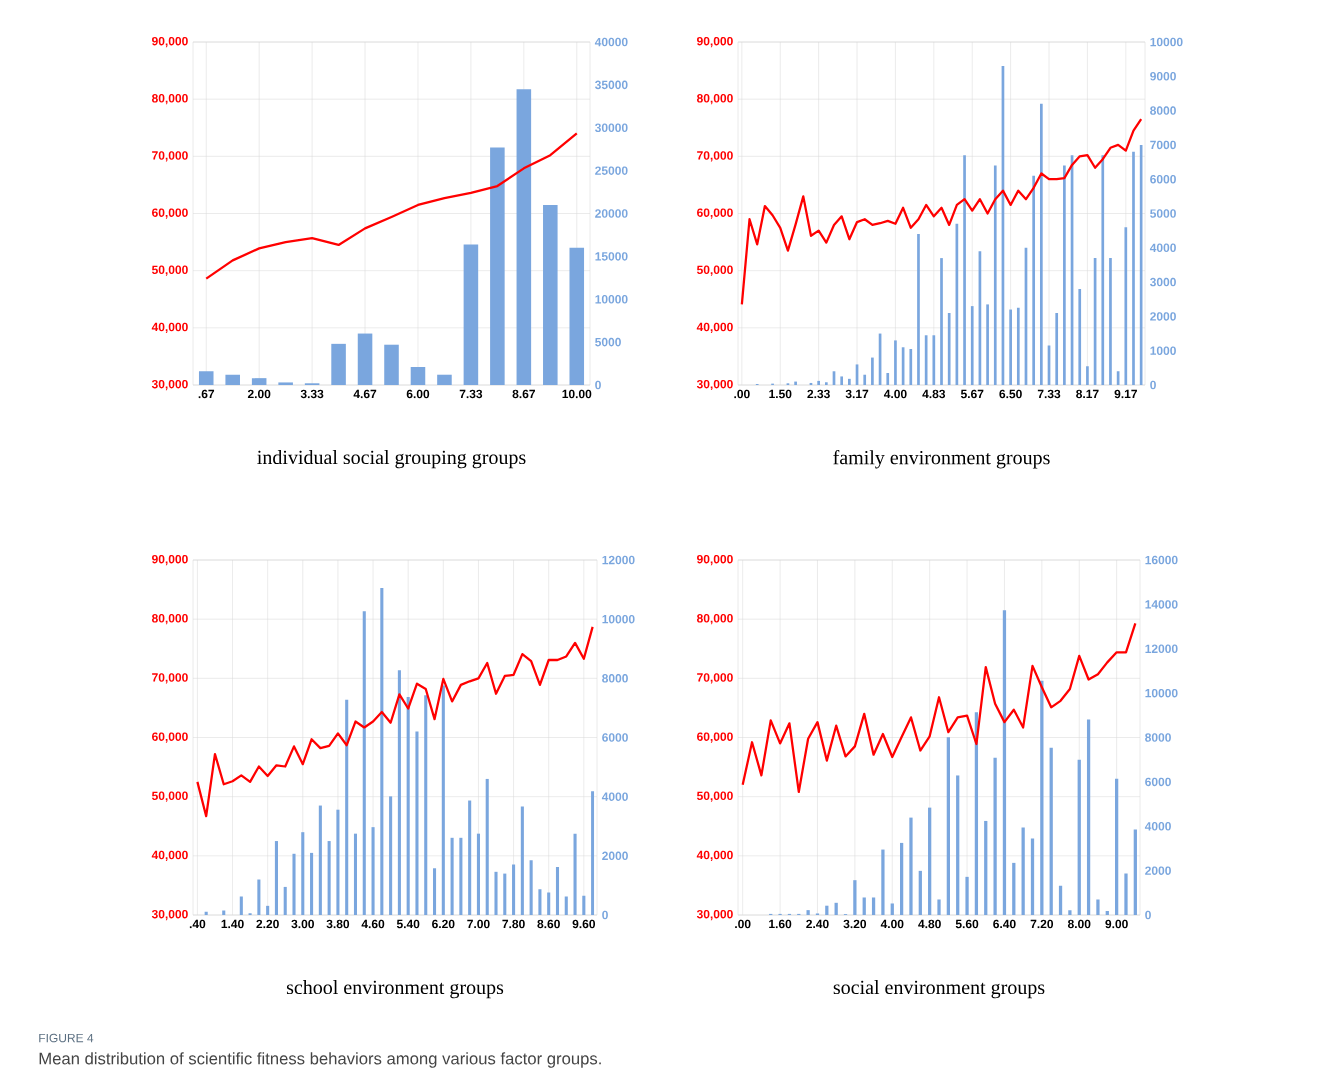  I want to click on x-tick-label: 6.40, so click(1004, 924).